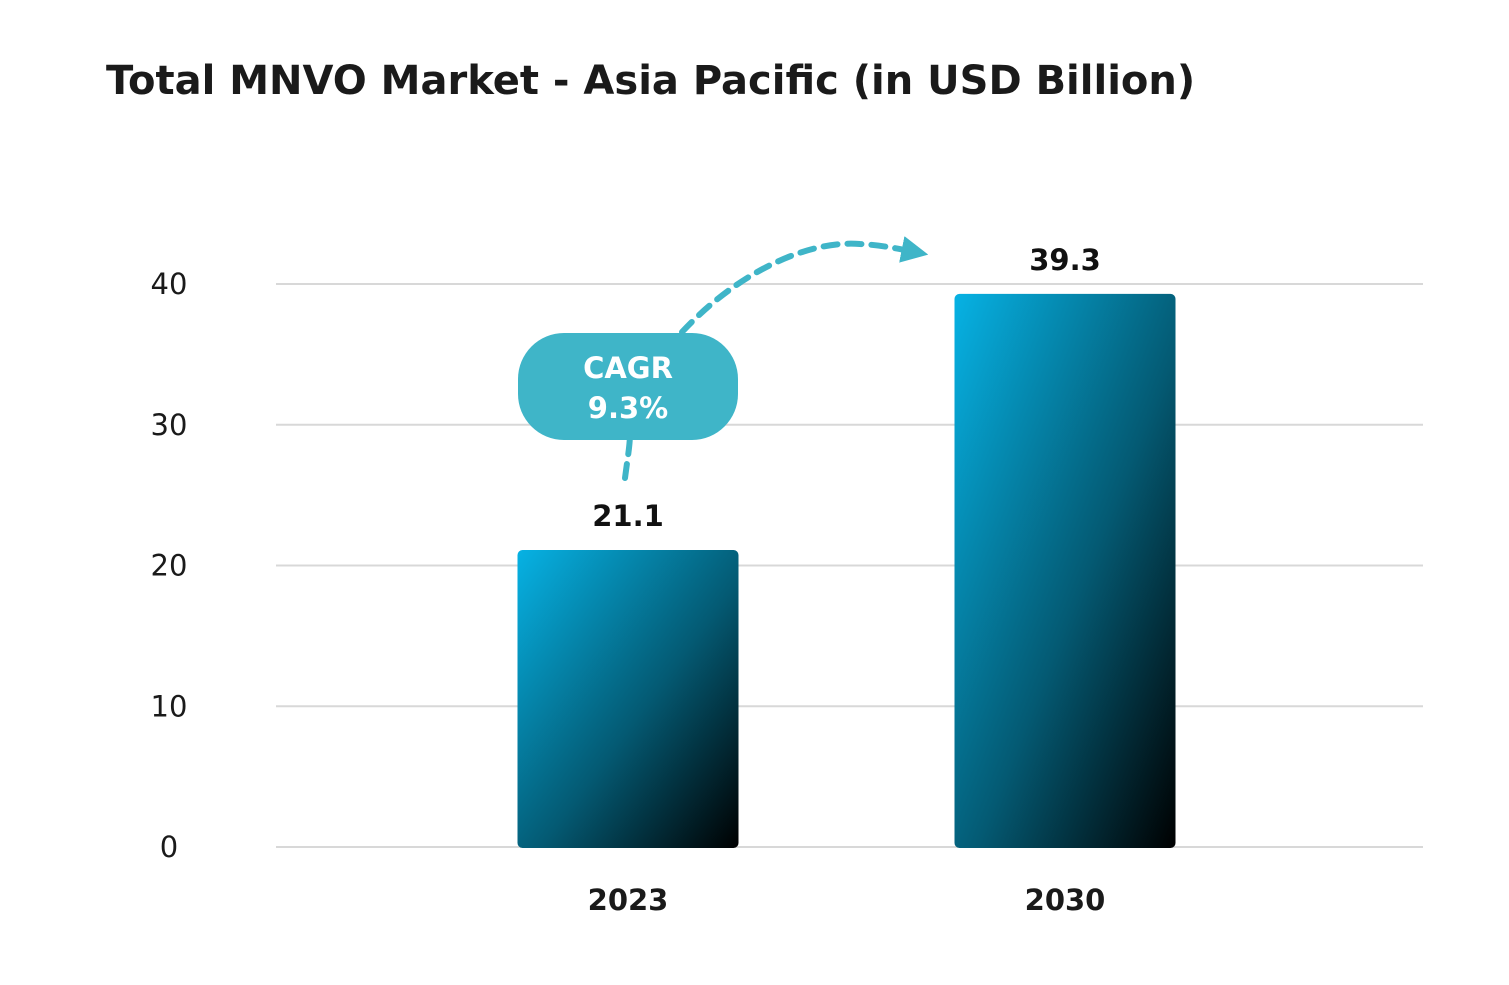 The height and width of the screenshot is (985, 1509). I want to click on y-tick-label-10: 10, so click(169, 706).